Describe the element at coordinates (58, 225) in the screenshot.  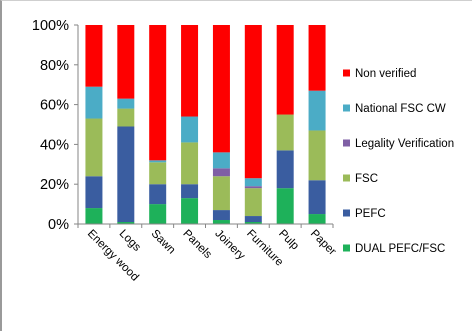
I see `y-tick-label: 0%` at that location.